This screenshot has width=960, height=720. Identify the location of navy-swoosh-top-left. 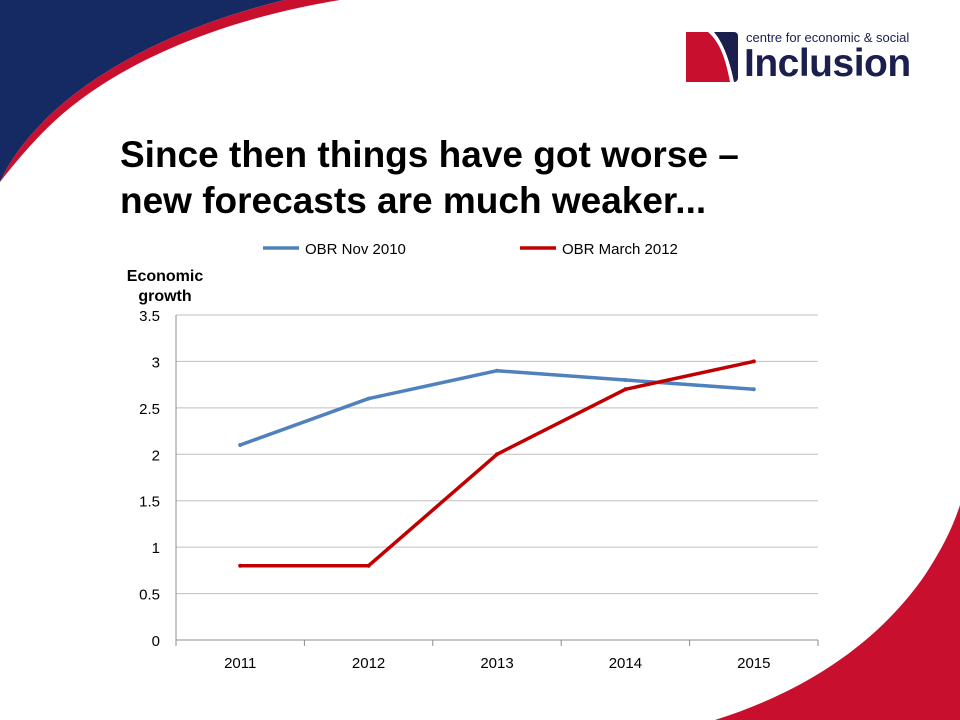
(142, 91).